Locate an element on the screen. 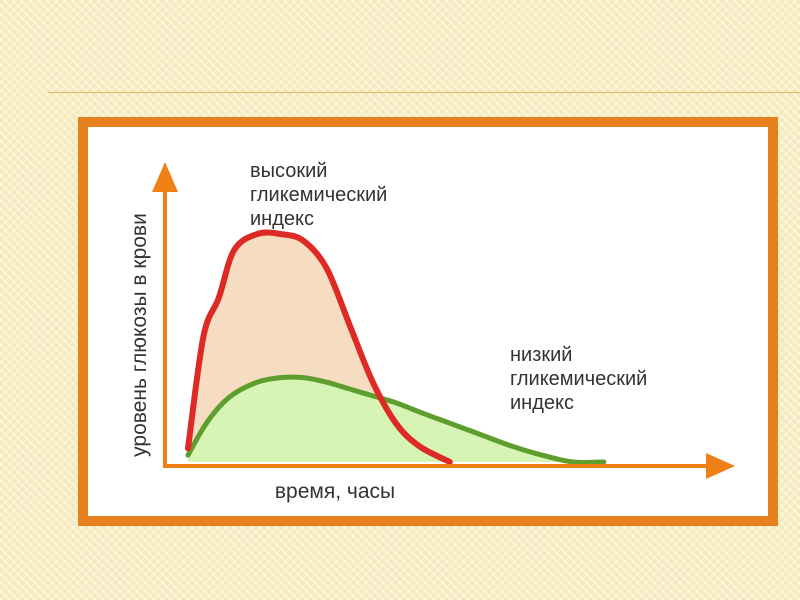  high-gi-label-line-2: гликемический is located at coordinates (318, 195).